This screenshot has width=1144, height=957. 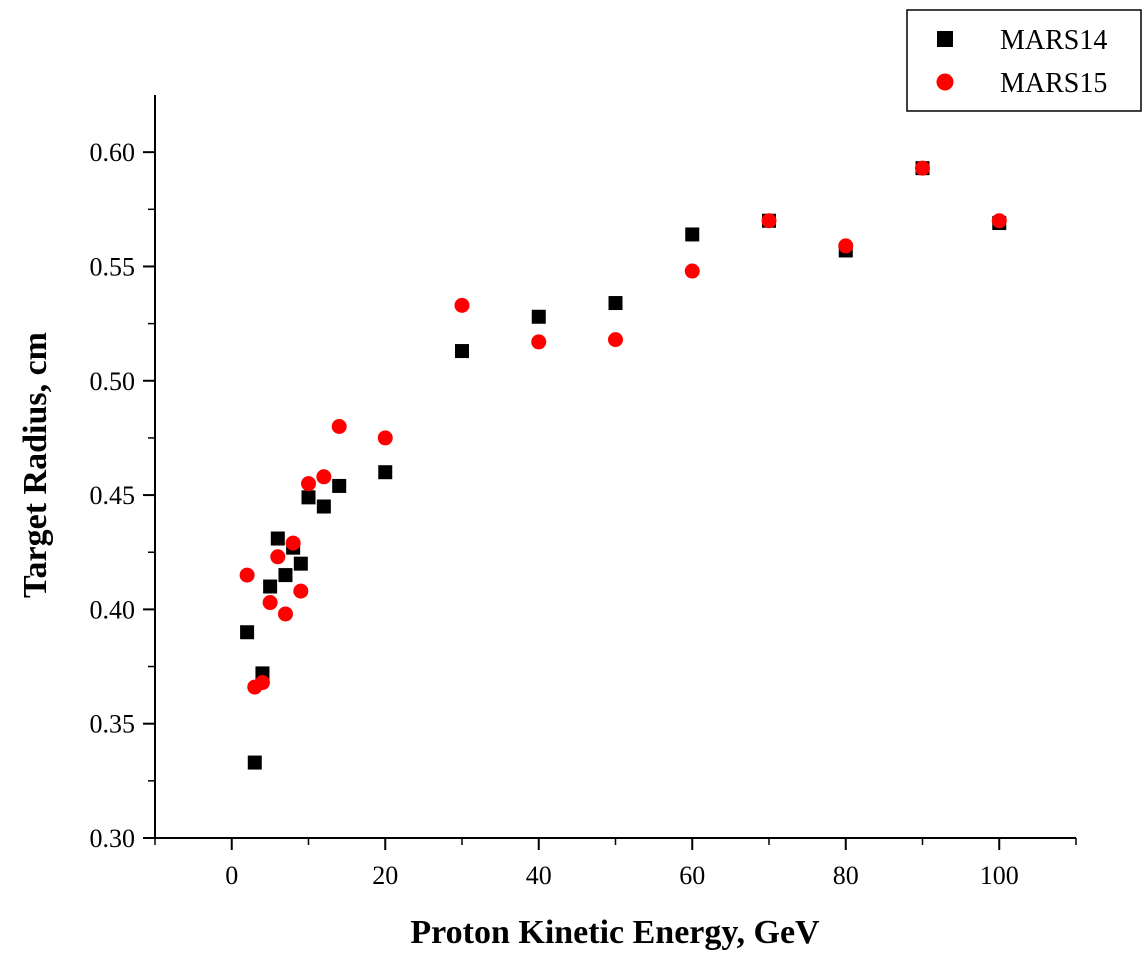 I want to click on y-tick-label: 0.35, so click(x=113, y=724).